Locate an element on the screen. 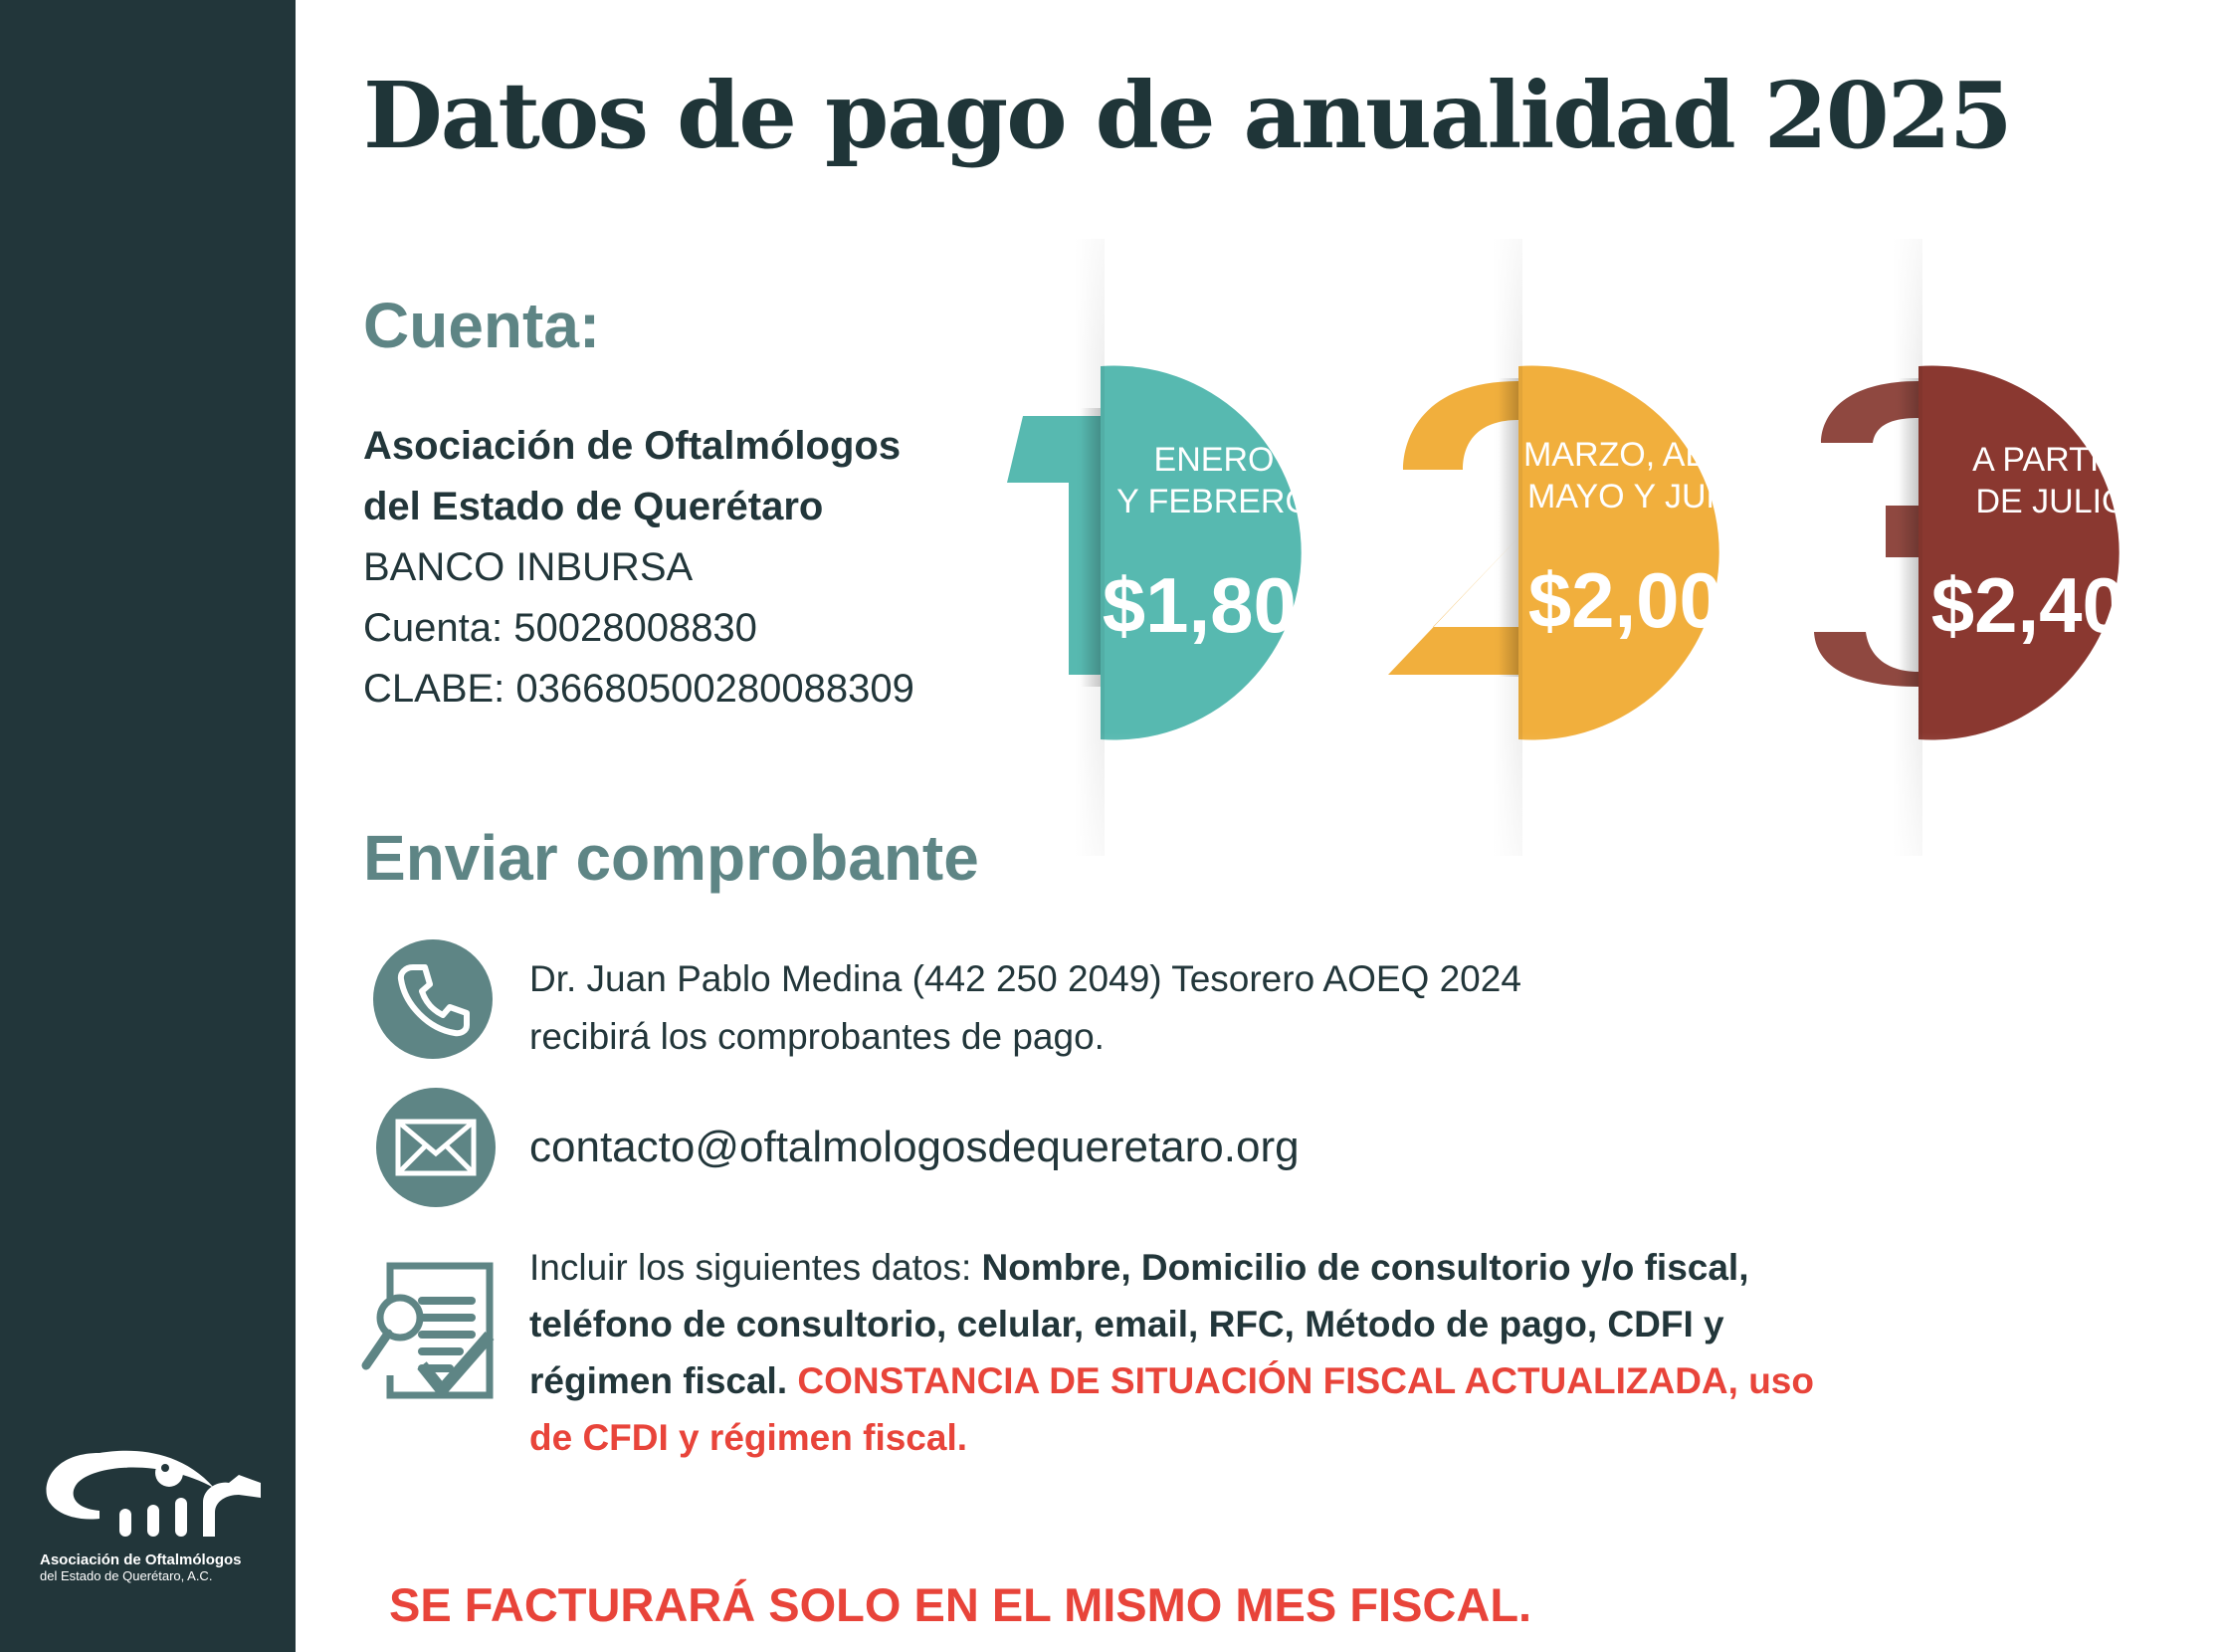 This screenshot has width=2219, height=1652. logo-mark-icon is located at coordinates (153, 1493).